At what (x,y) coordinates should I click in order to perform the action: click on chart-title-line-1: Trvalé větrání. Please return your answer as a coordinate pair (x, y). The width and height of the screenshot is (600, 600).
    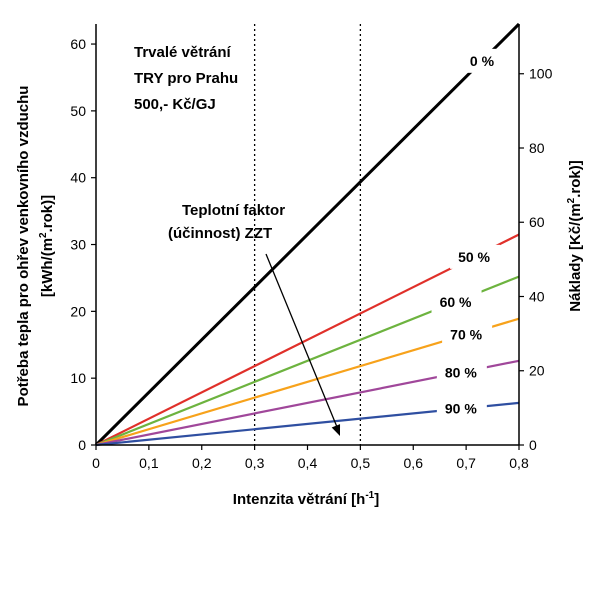
    Looking at the image, I should click on (183, 52).